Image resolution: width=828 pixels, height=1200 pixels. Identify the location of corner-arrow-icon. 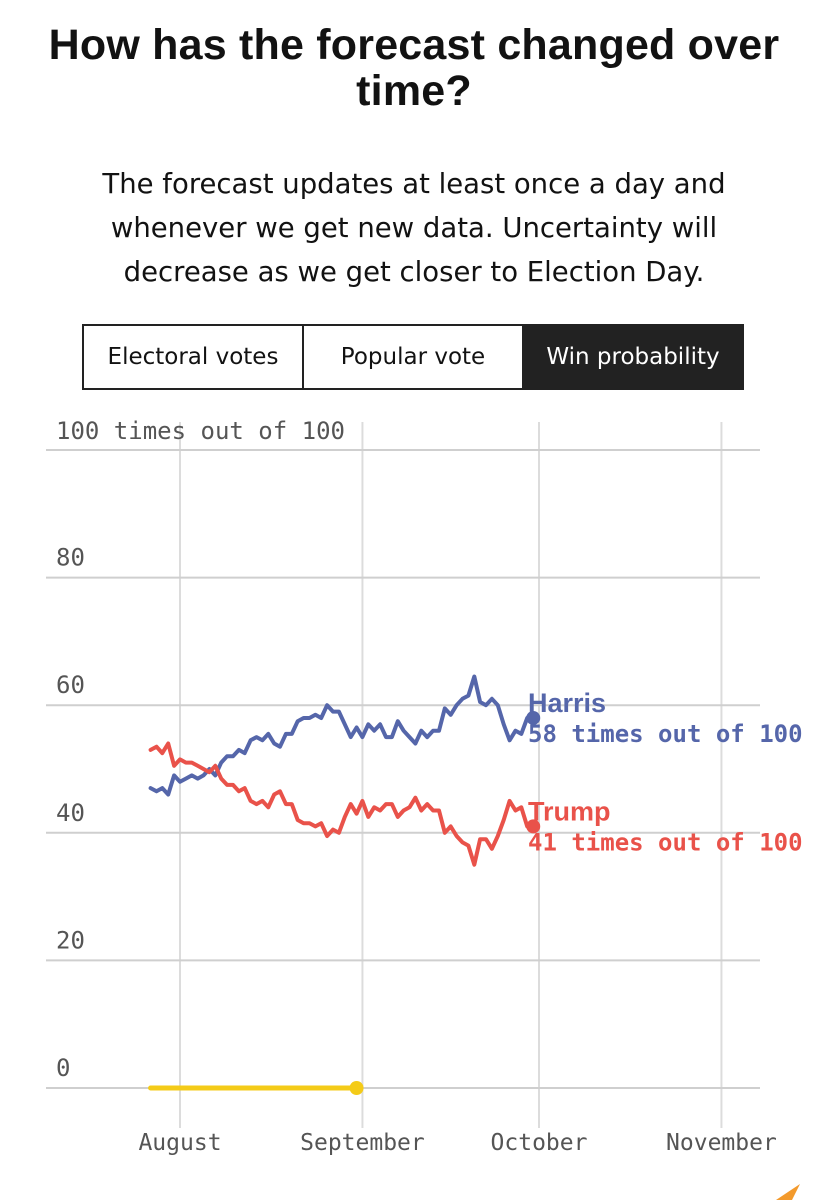
(787, 1191).